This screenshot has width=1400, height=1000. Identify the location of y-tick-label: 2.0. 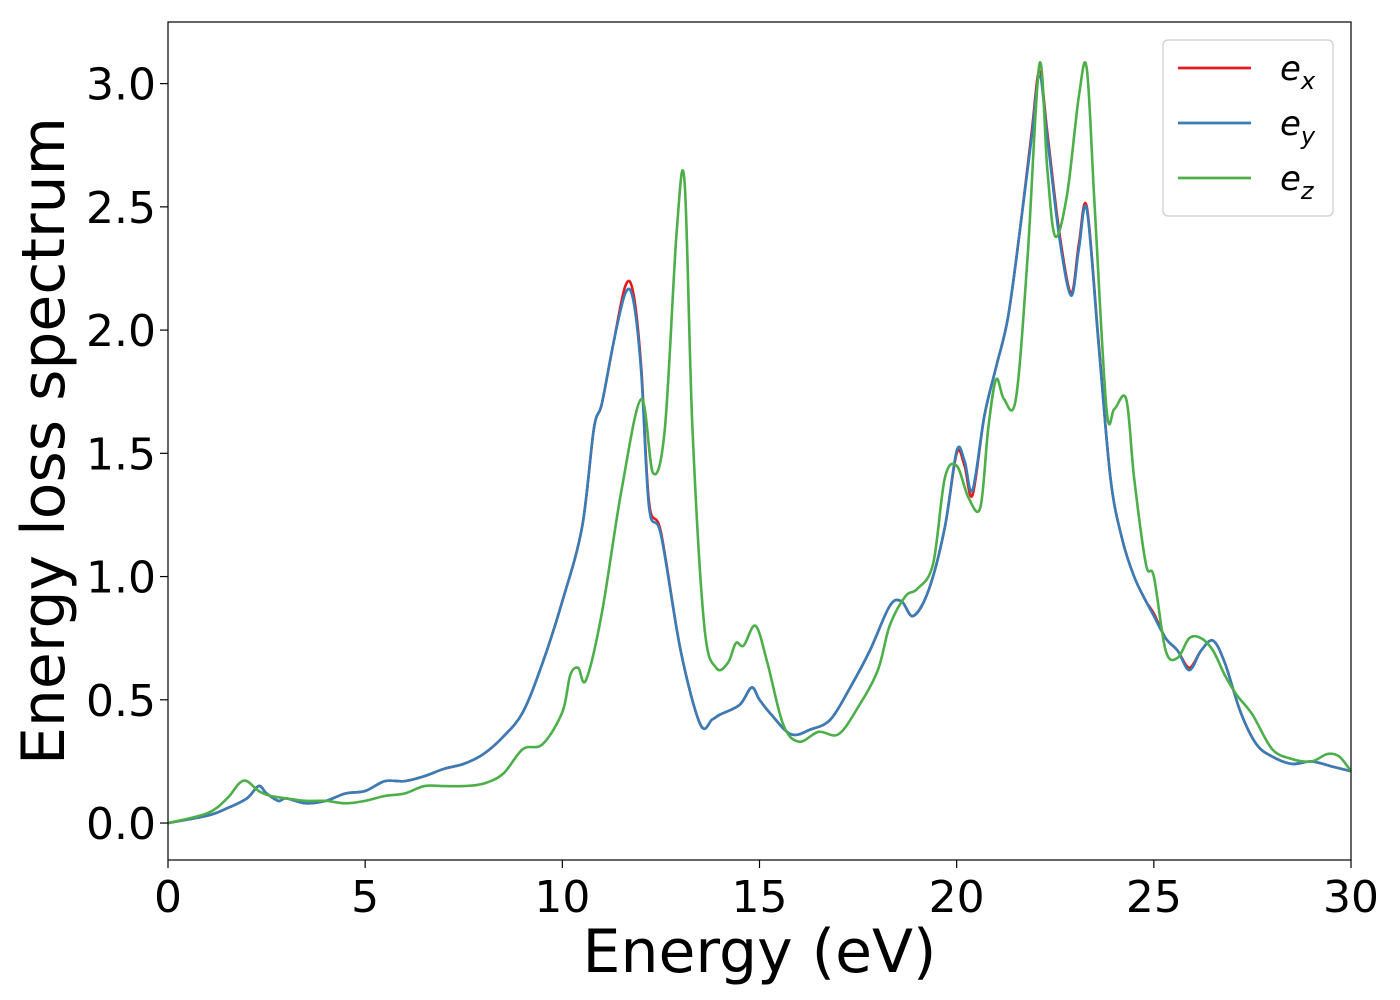
(121, 331).